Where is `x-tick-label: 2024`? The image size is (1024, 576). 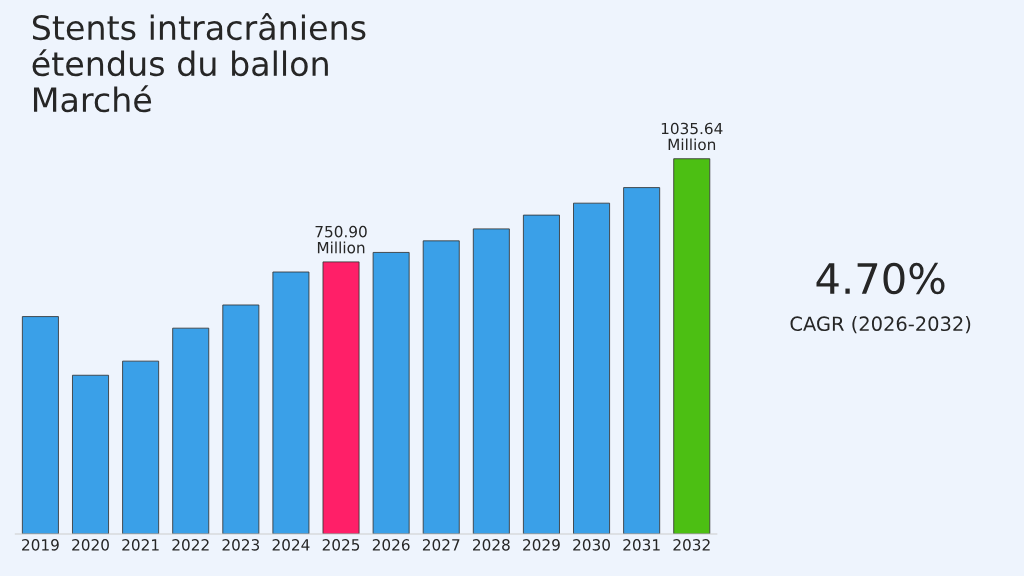
x-tick-label: 2024 is located at coordinates (291, 545).